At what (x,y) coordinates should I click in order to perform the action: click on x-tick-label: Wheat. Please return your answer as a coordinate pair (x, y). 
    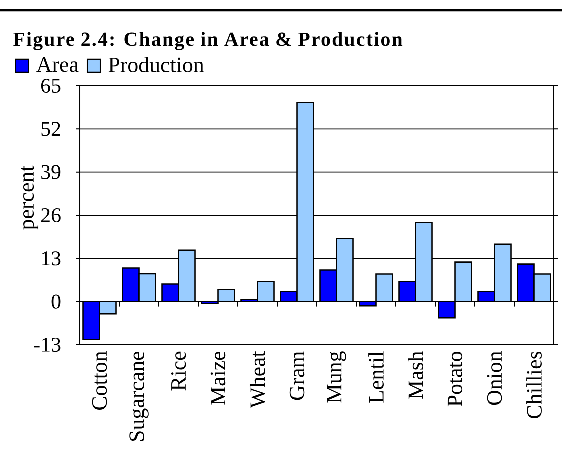
    Looking at the image, I should click on (258, 379).